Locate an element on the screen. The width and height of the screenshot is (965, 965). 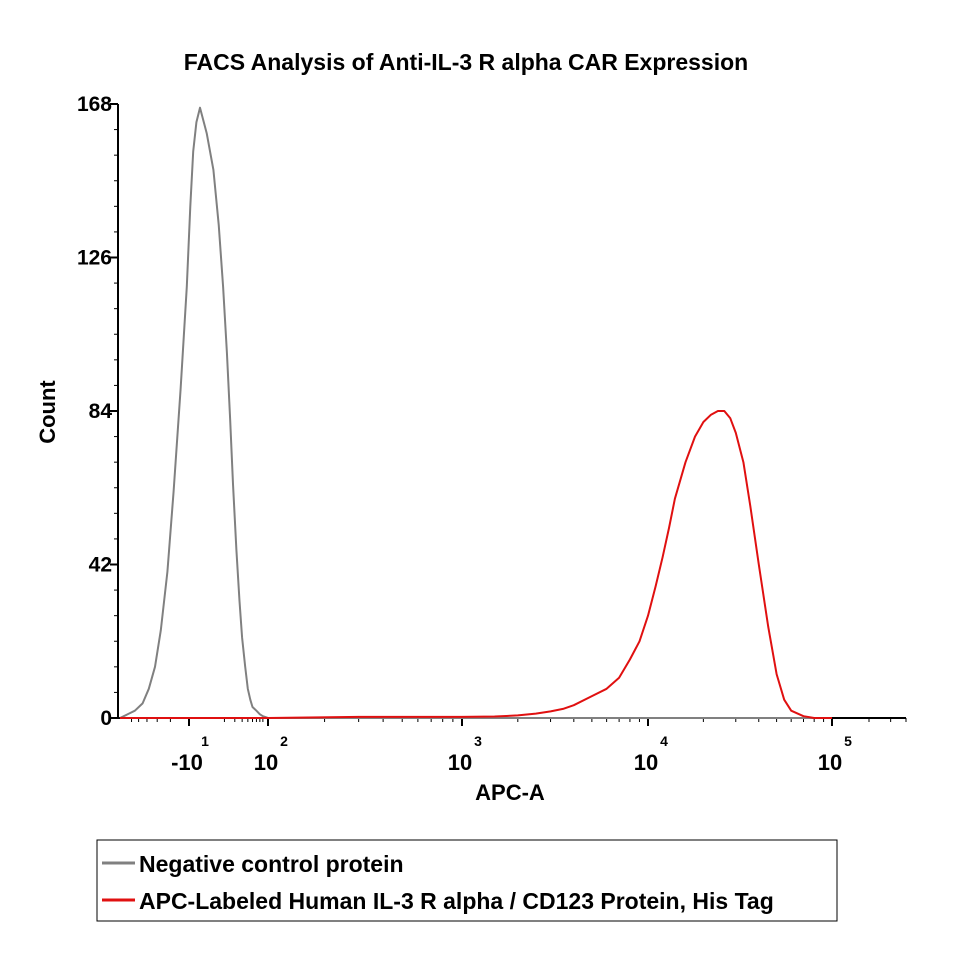
y-tick-label: 168 is located at coordinates (94, 104).